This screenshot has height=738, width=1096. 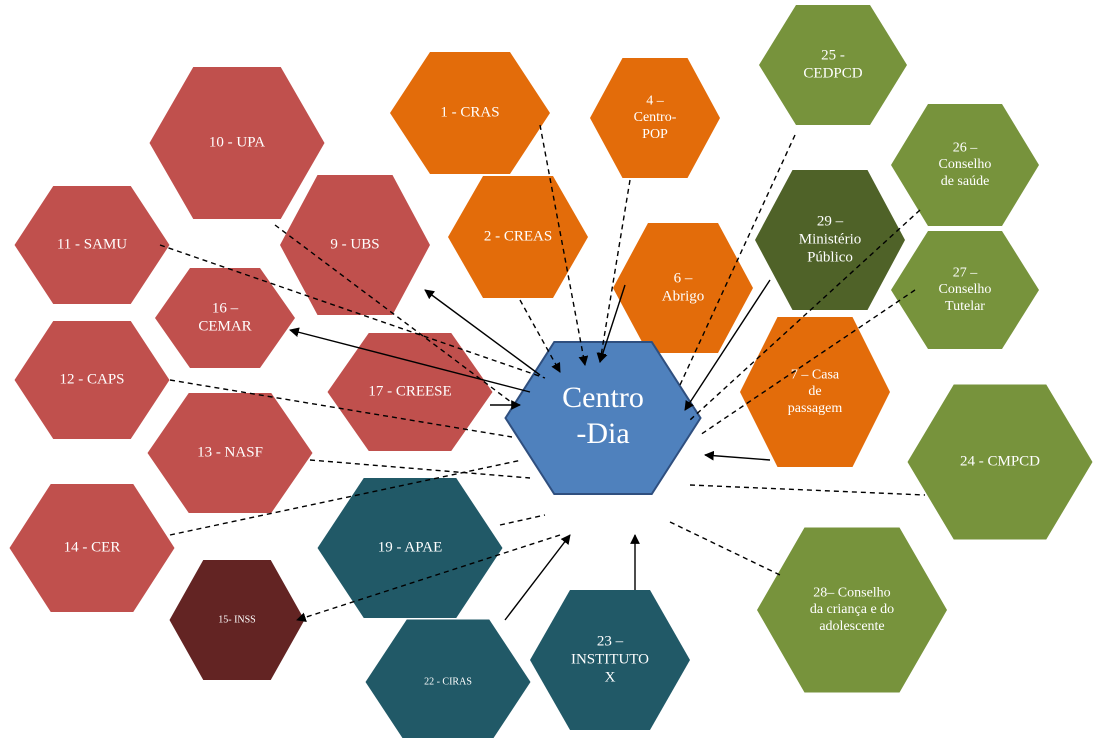 I want to click on node-label: 24 - CMPCD, so click(x=1000, y=461).